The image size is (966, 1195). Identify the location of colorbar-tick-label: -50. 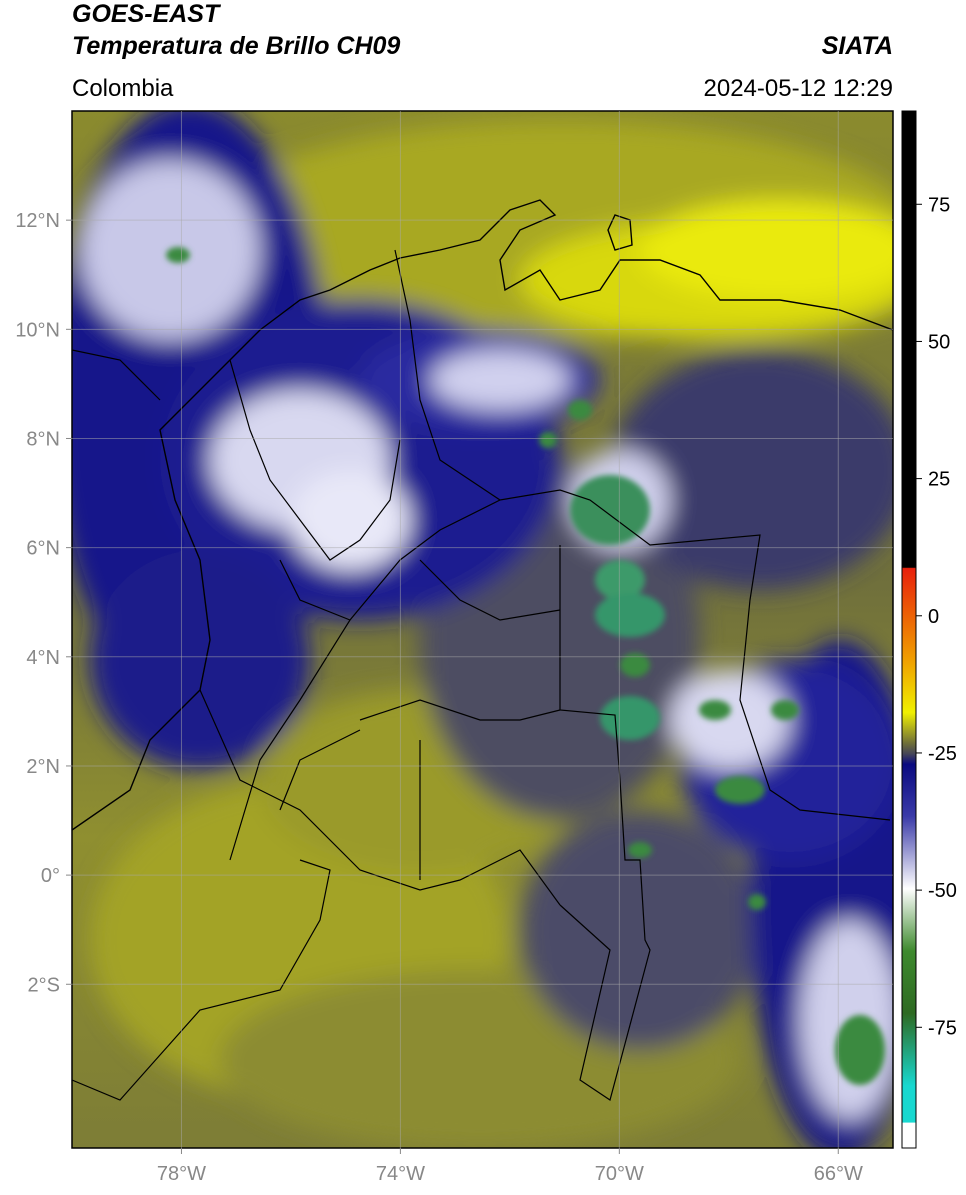
(942, 891).